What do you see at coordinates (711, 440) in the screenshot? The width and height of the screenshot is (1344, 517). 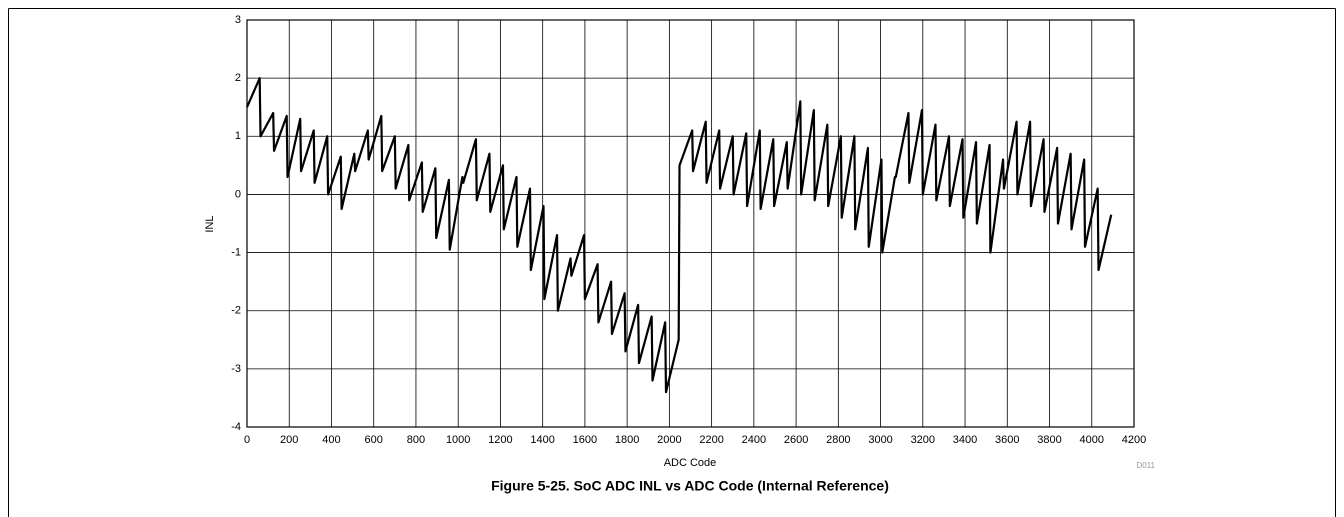 I see `x-tick-label: 2200` at bounding box center [711, 440].